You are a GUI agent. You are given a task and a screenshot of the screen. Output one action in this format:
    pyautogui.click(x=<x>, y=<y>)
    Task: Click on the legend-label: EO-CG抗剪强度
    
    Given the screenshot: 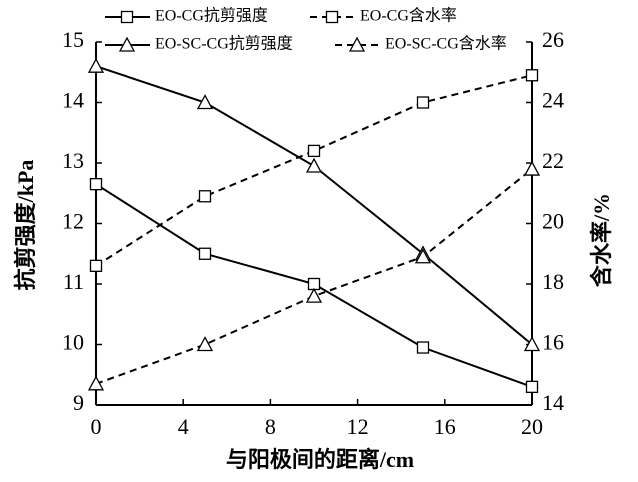 What is the action you would take?
    pyautogui.click(x=211, y=16)
    